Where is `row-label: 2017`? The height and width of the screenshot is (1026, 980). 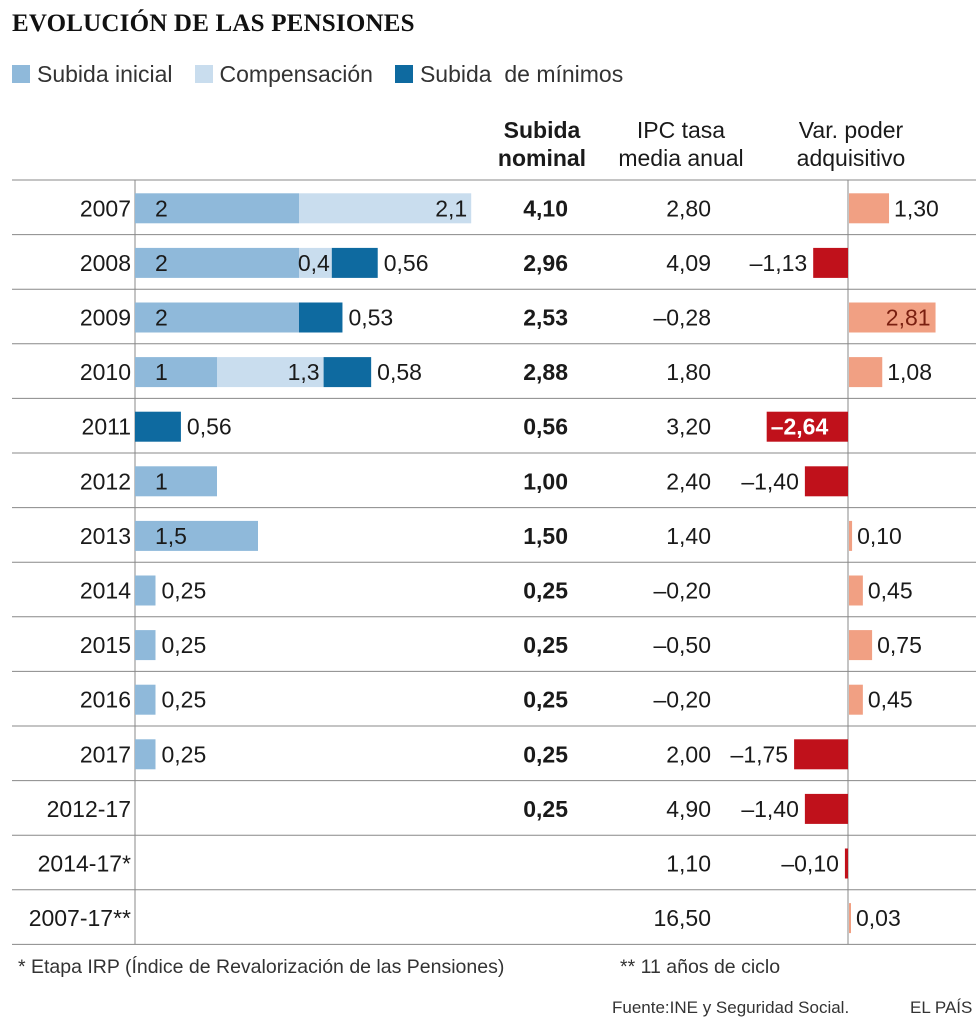 row-label: 2017 is located at coordinates (105, 754).